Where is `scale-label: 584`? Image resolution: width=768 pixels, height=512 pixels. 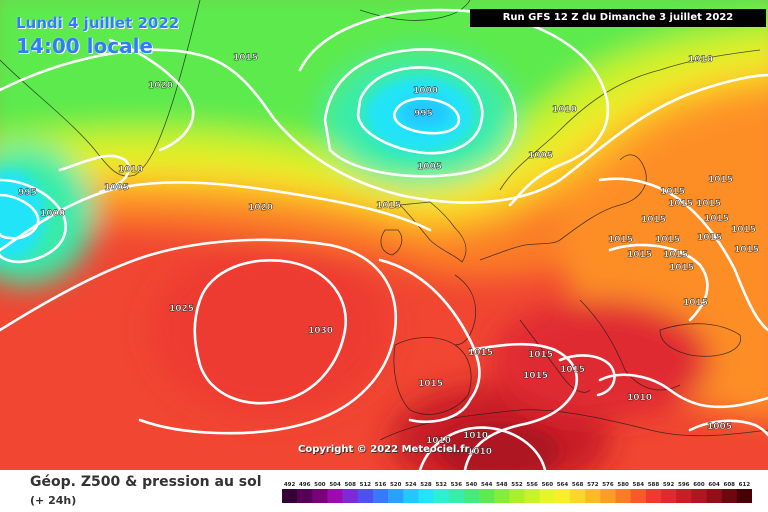
scale-label: 584 is located at coordinates (639, 485).